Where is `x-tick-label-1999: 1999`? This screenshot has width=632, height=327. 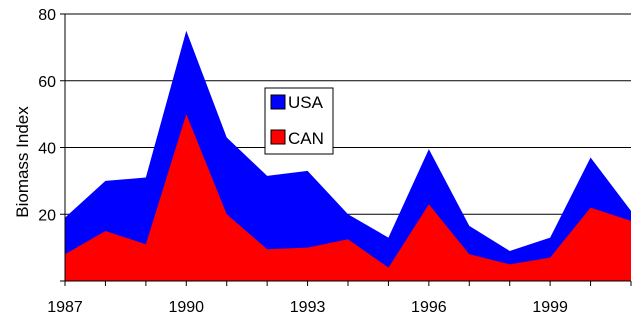
x-tick-label-1999: 1999 is located at coordinates (550, 307).